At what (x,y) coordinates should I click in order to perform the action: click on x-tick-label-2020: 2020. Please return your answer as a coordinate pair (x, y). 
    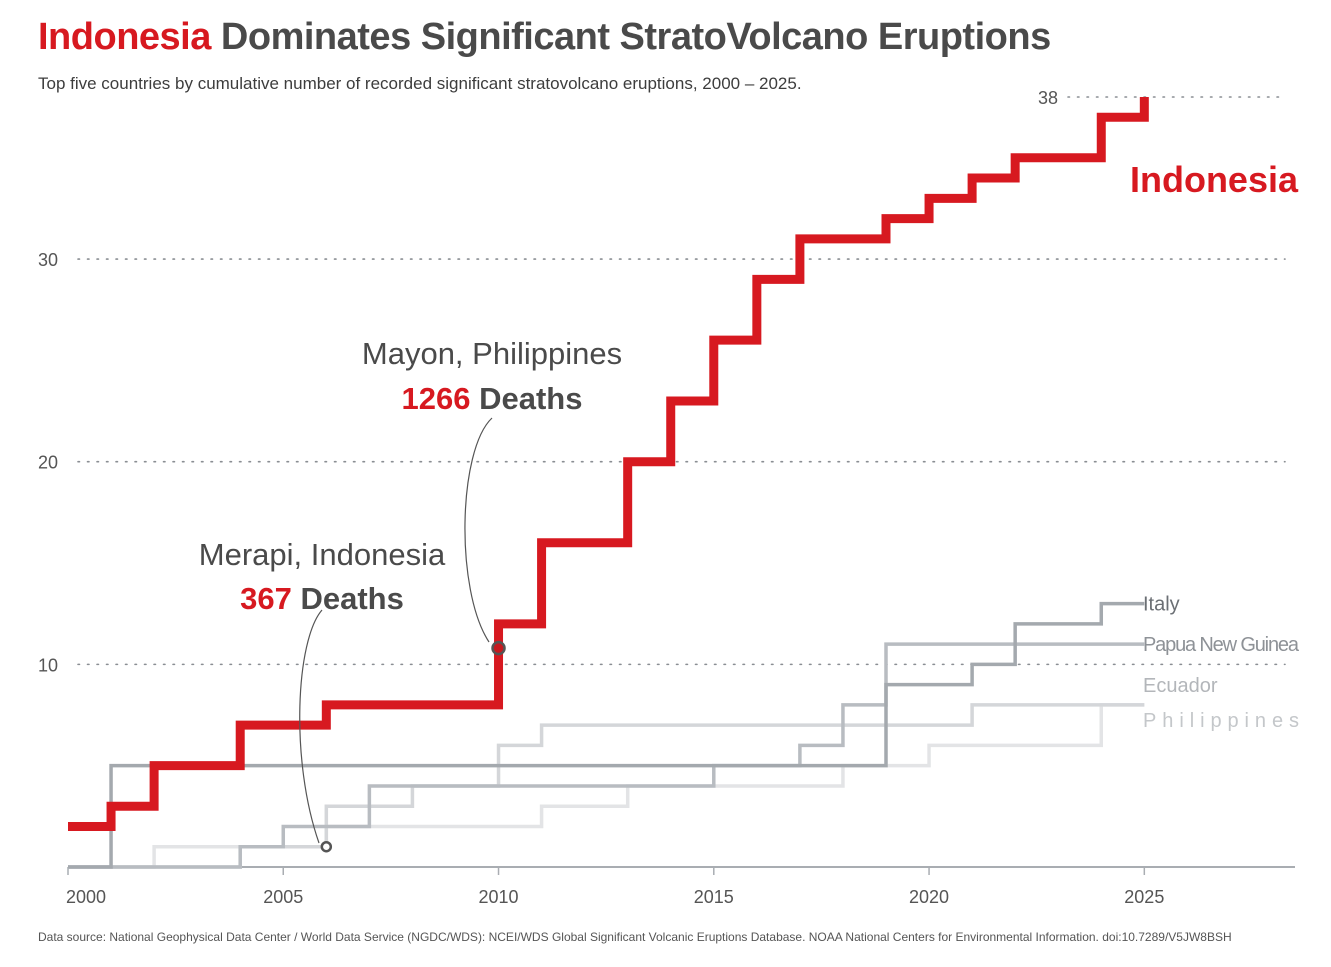
    Looking at the image, I should click on (929, 897).